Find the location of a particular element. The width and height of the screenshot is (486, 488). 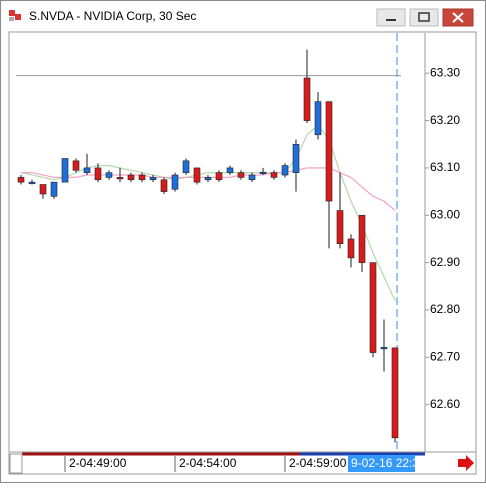

crosshair-label: 9-02-16 22:34:00 is located at coordinates (397, 463).